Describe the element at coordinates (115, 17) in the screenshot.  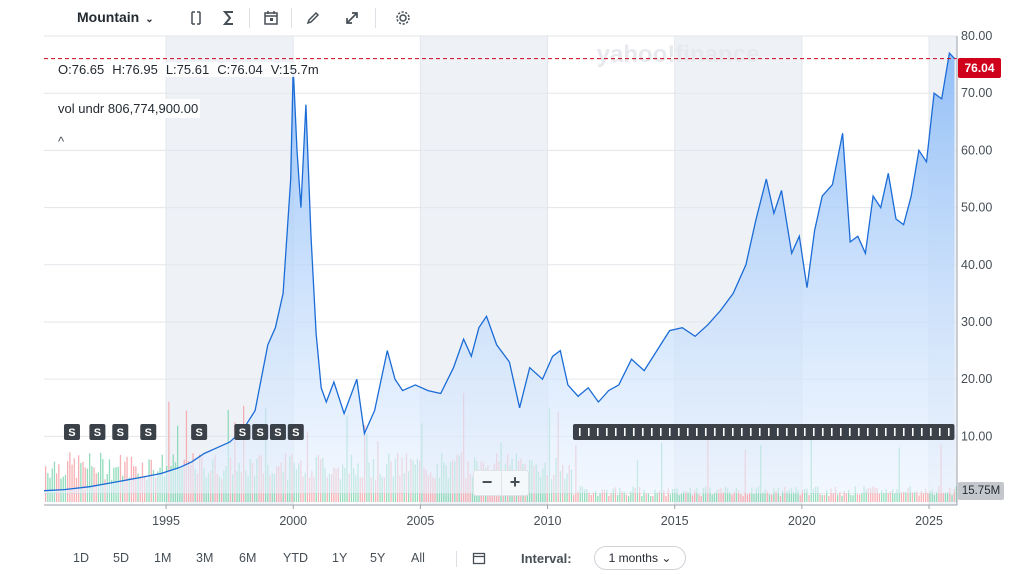
I see `chart-type-dropdown: Mountain ⌄` at that location.